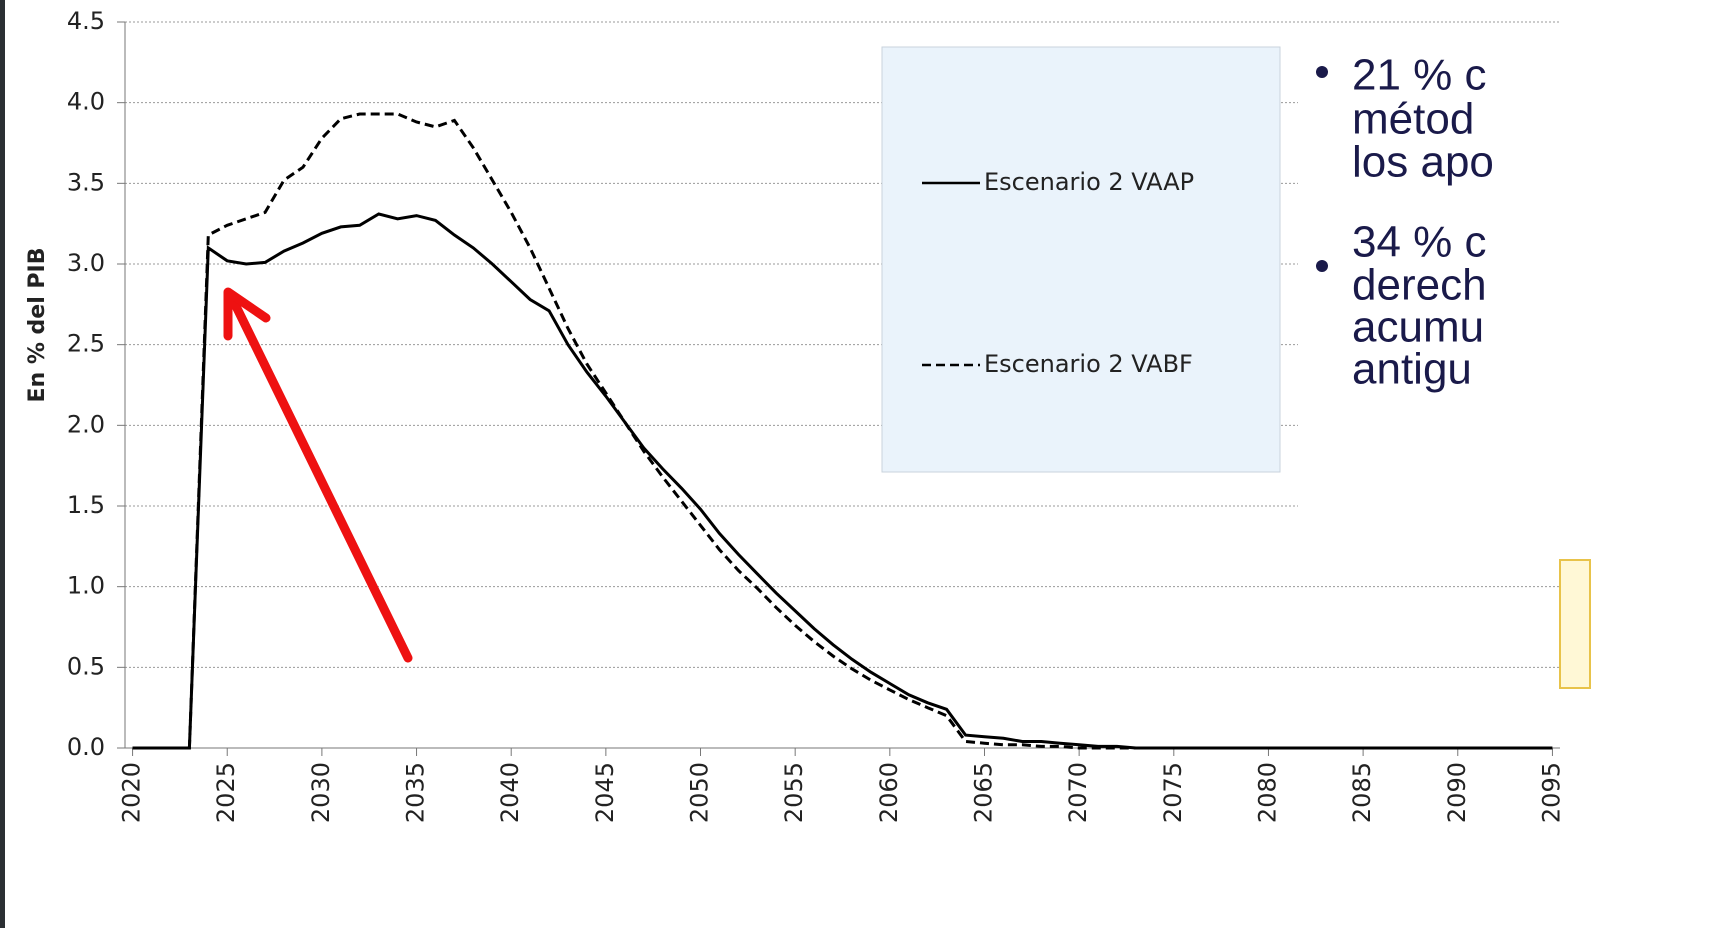 The image size is (1736, 928). Describe the element at coordinates (1078, 792) in the screenshot. I see `x-tick-label: 2070` at that location.